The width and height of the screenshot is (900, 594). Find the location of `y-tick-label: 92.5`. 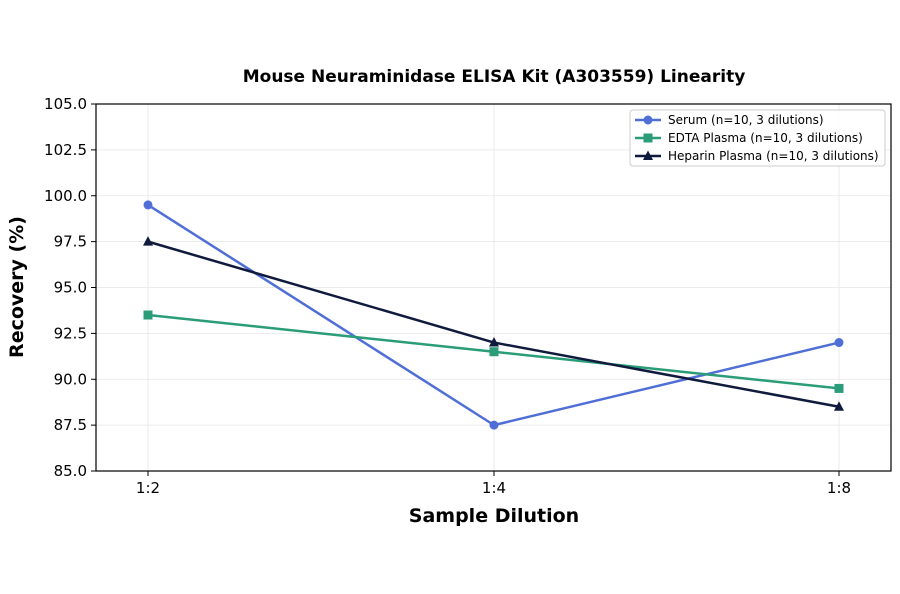

y-tick-label: 92.5 is located at coordinates (70, 333).